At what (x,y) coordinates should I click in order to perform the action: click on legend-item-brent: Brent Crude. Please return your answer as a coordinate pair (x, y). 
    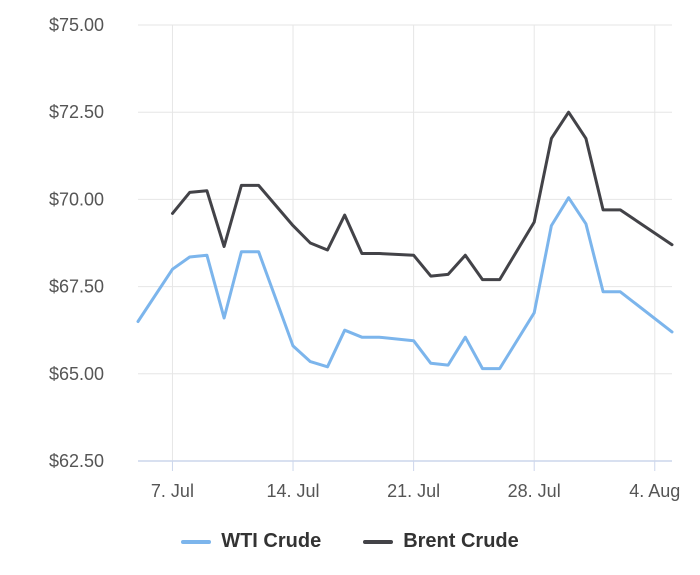
    Looking at the image, I should click on (441, 541).